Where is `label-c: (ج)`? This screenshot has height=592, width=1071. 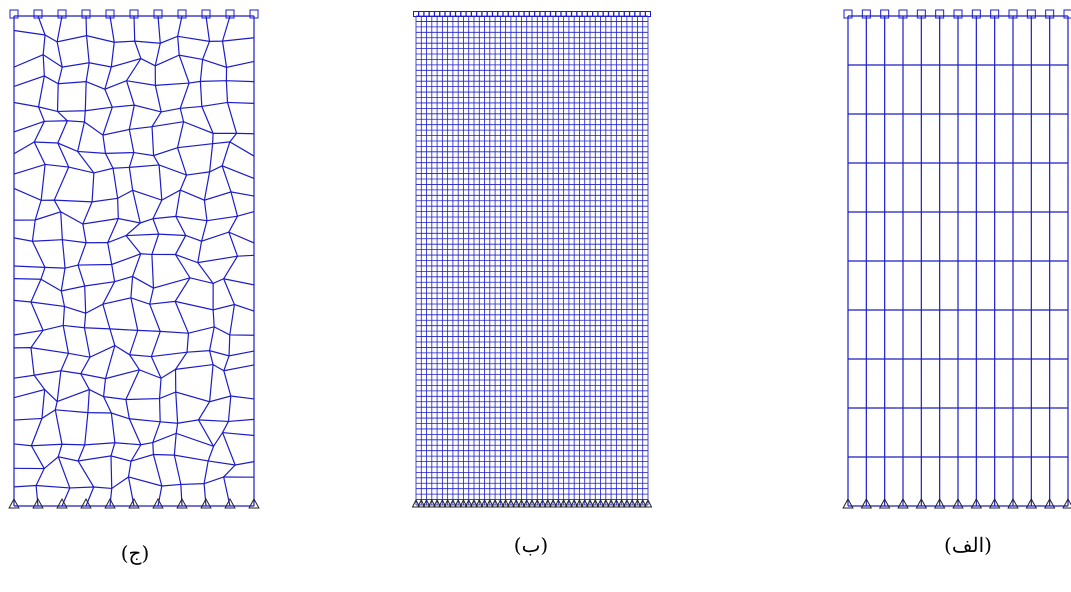
label-c: (ج) is located at coordinates (135, 553).